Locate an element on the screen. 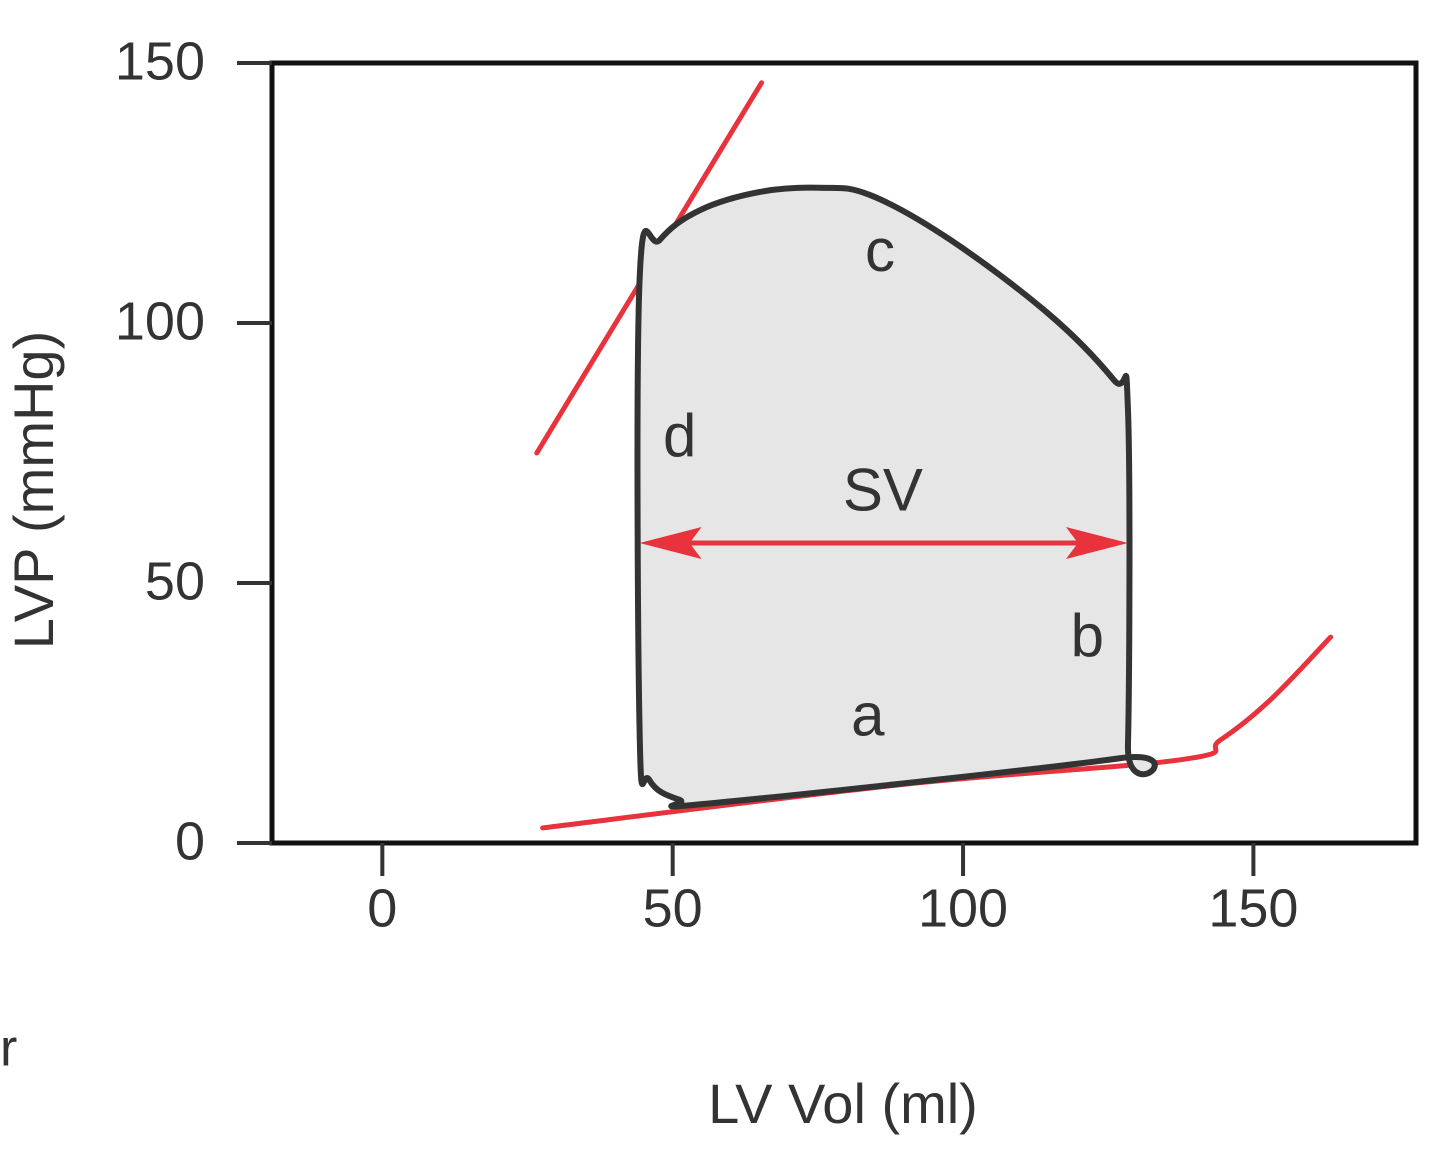 This screenshot has width=1440, height=1149. annotation: b is located at coordinates (1087, 635).